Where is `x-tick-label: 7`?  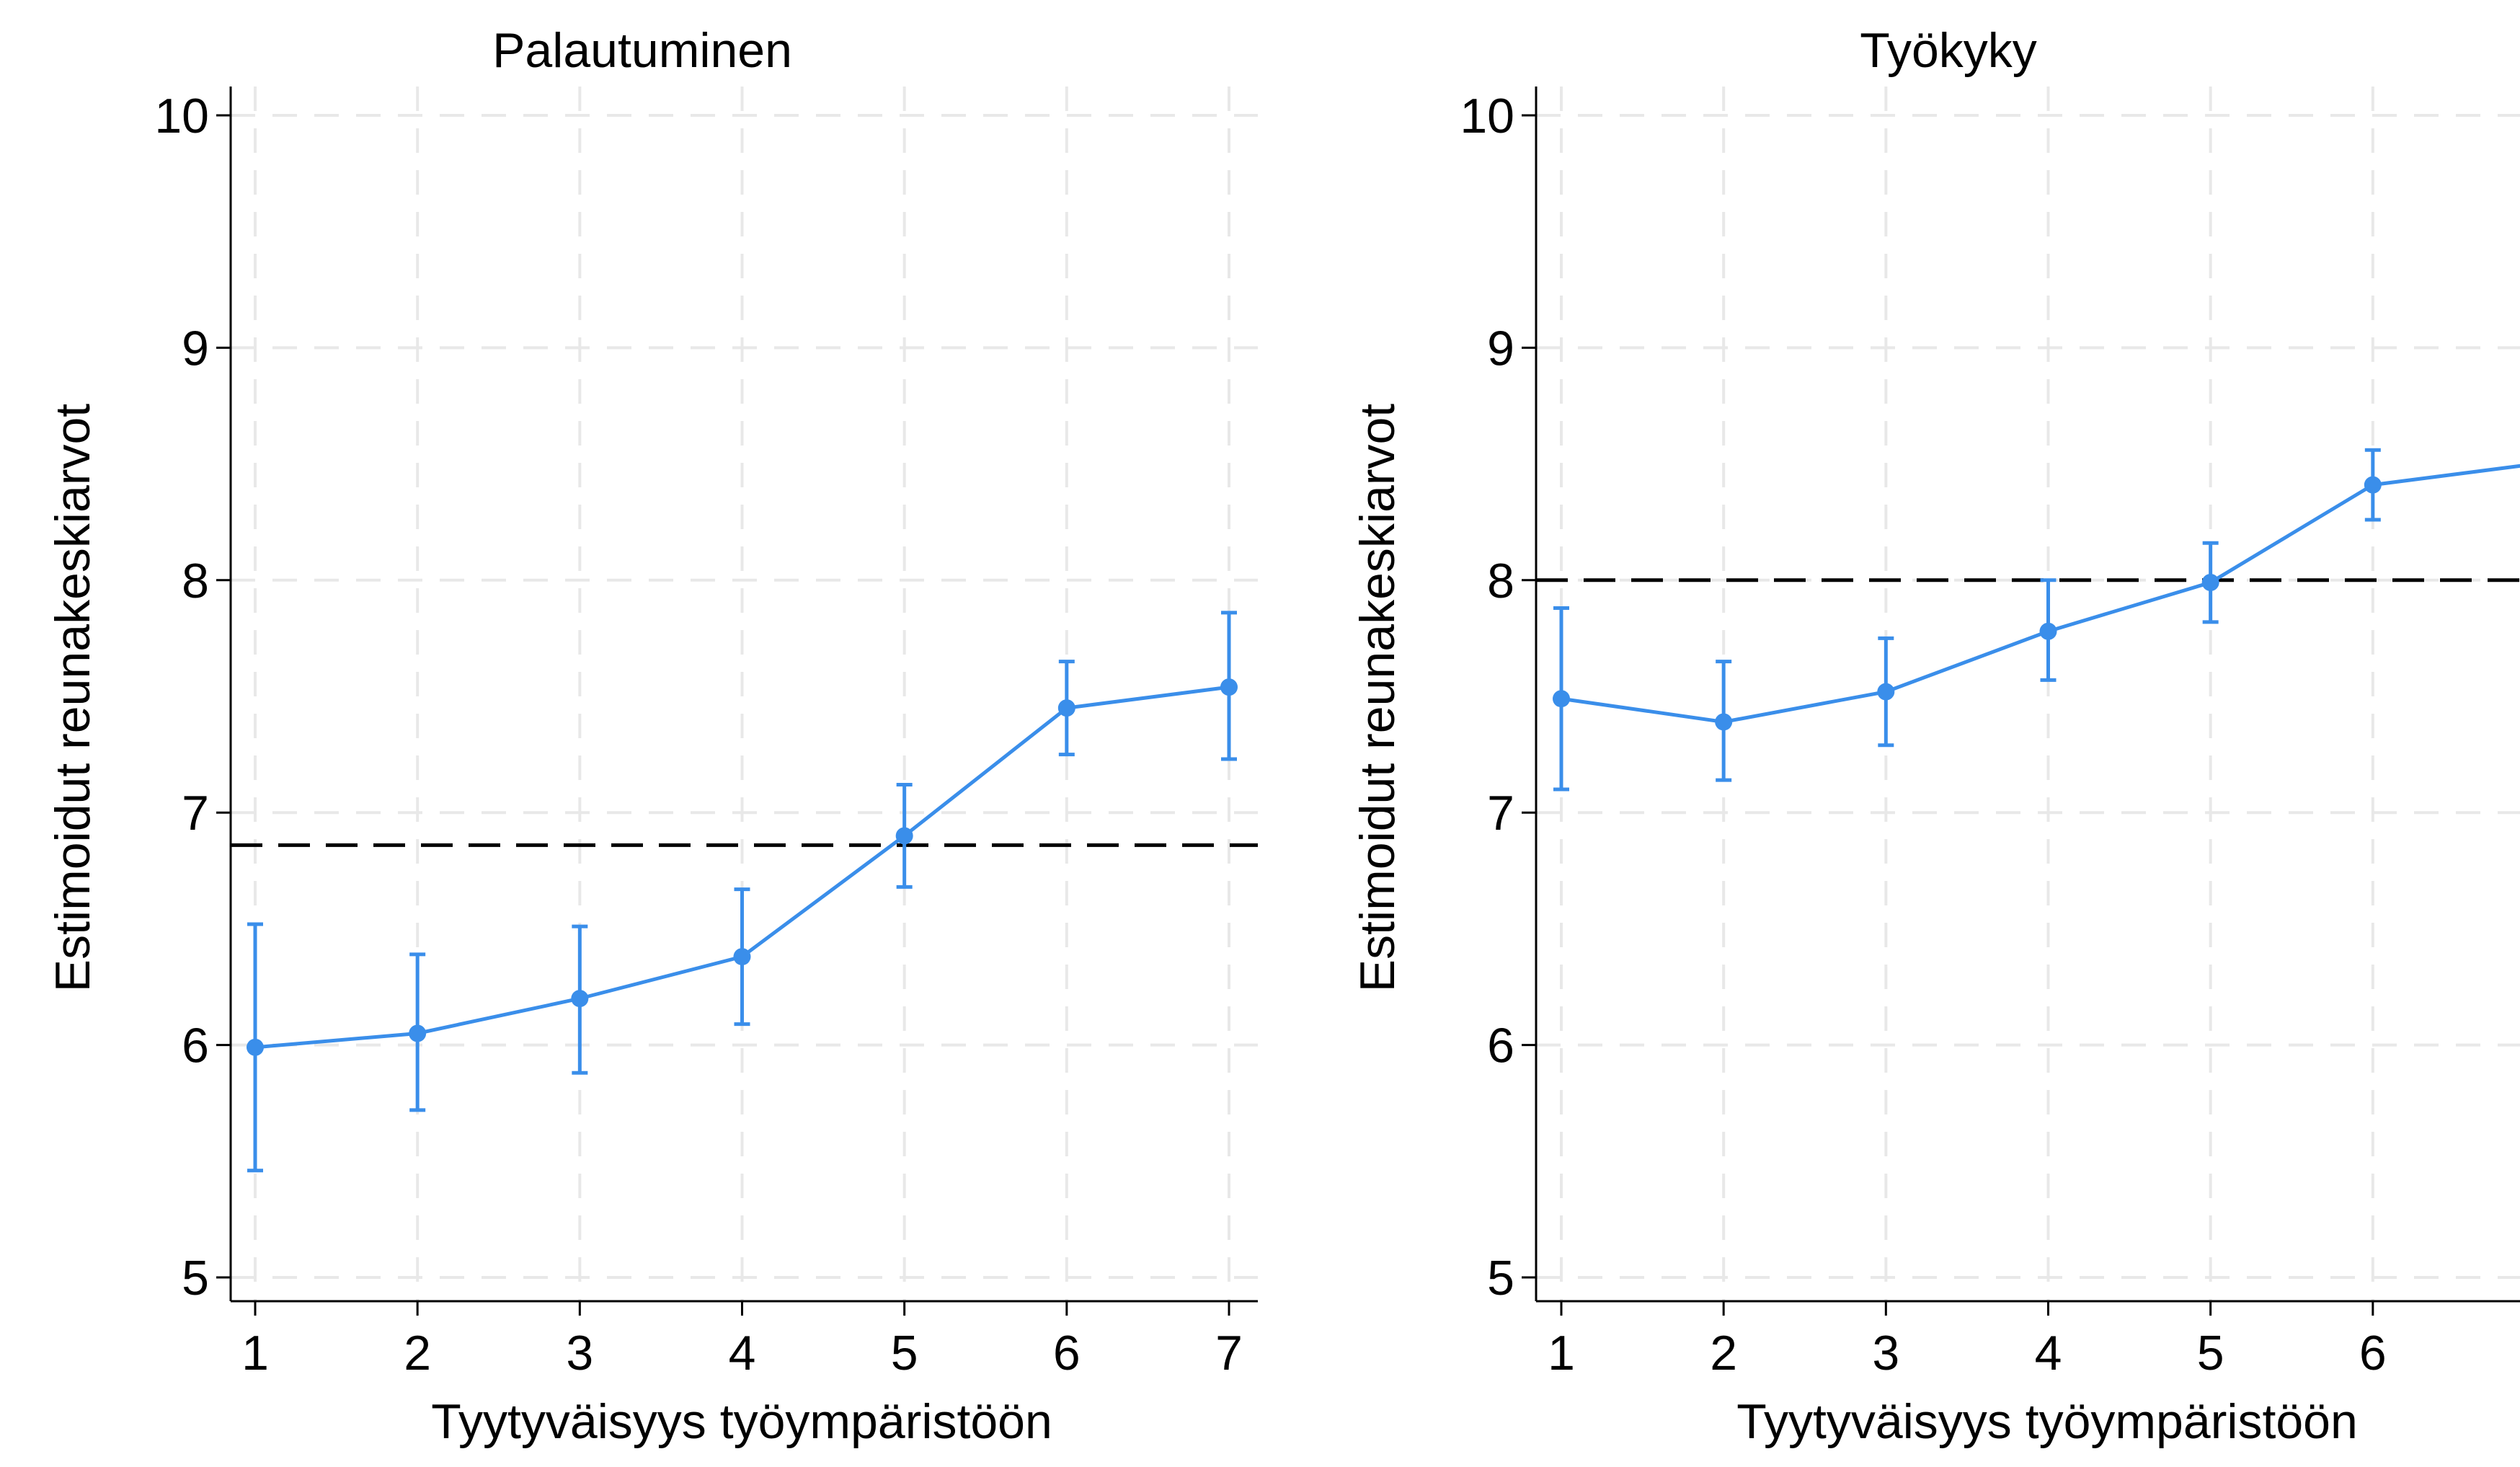
x-tick-label: 7 is located at coordinates (1229, 1353).